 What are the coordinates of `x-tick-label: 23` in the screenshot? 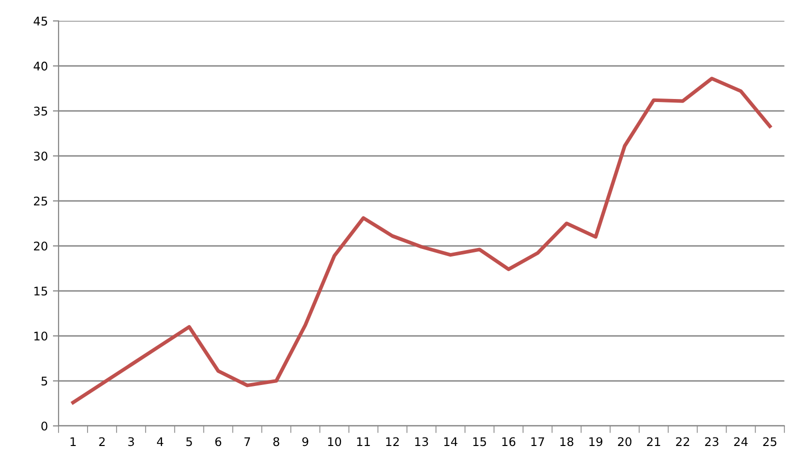 It's located at (711, 441).